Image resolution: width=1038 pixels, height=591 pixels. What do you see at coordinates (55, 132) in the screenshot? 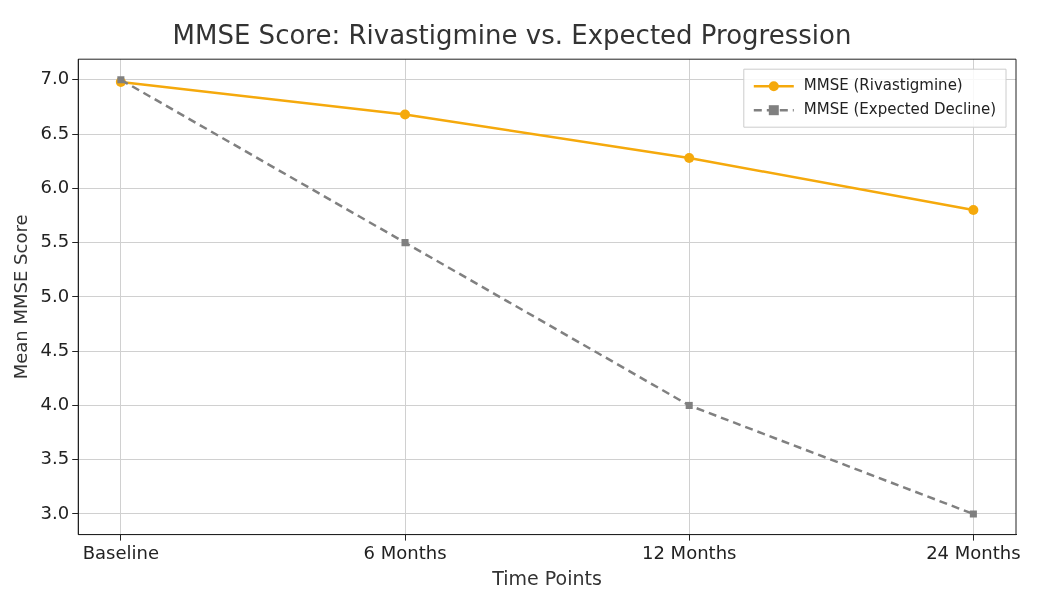
I see `y-tick-label: 6.5` at bounding box center [55, 132].